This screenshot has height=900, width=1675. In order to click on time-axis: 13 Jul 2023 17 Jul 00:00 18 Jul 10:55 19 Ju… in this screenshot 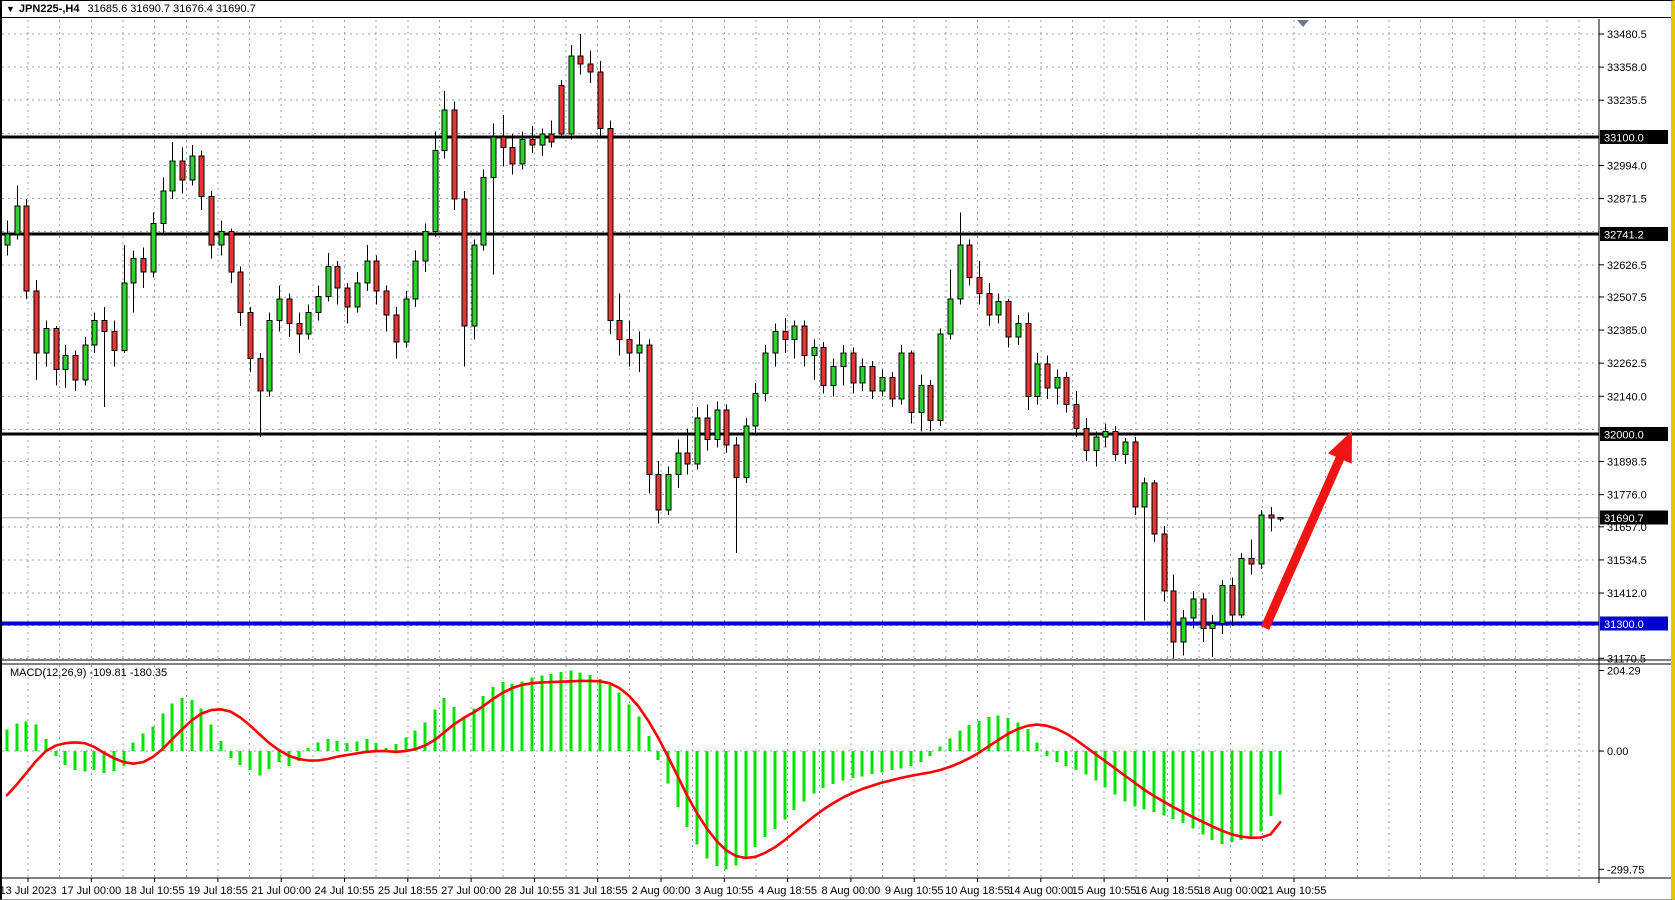, I will do `click(664, 887)`.